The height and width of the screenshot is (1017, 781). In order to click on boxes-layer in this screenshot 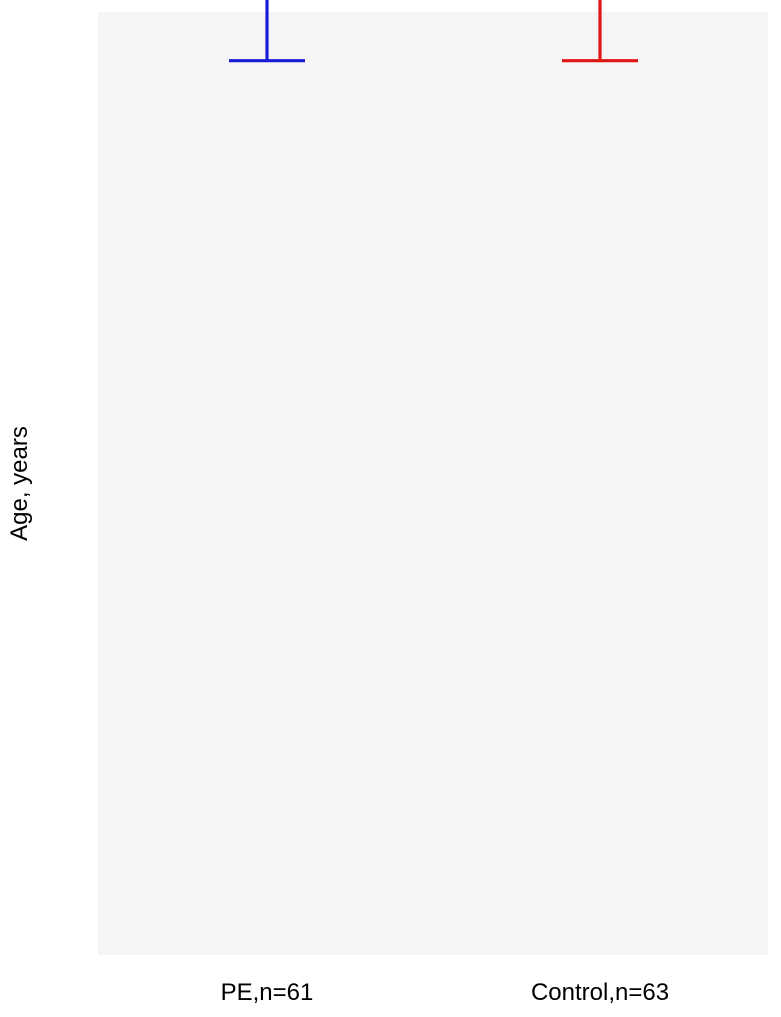, I will do `click(433, 31)`.